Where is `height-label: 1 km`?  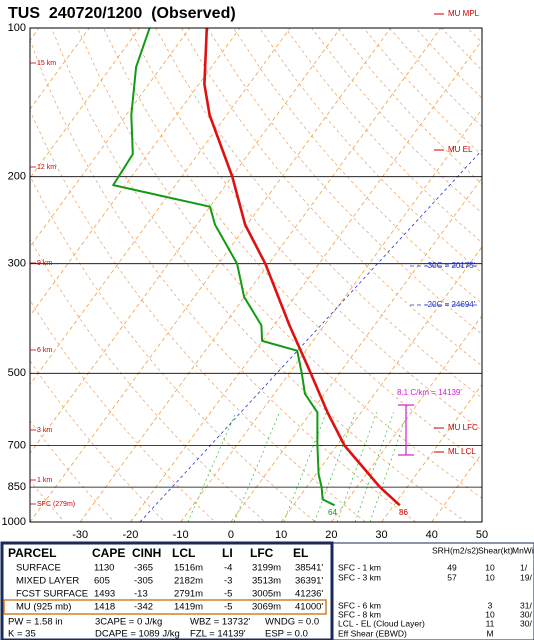 height-label: 1 km is located at coordinates (44, 480).